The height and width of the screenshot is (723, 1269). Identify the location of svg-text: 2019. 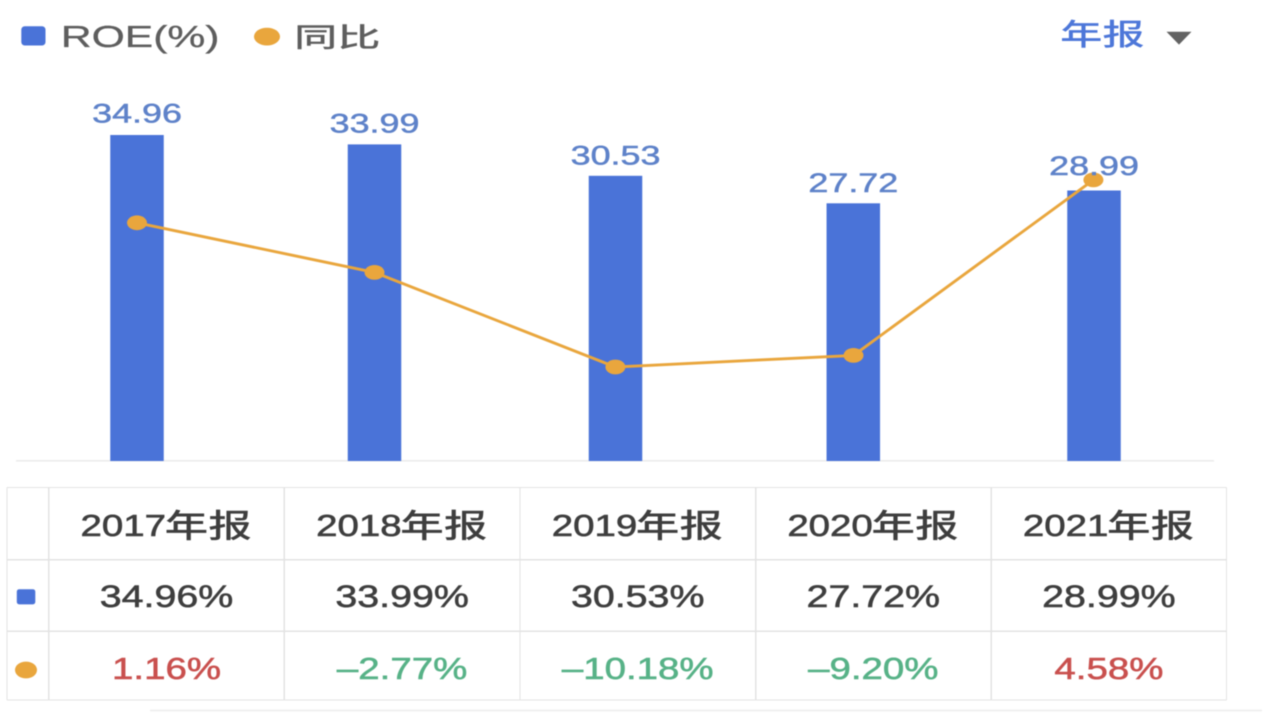
(594, 525).